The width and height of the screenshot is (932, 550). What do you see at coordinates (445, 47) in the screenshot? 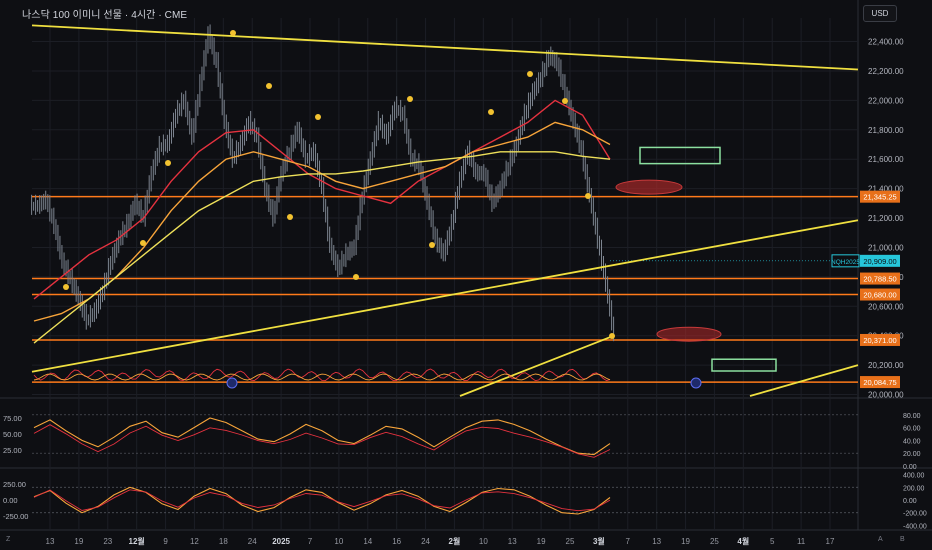
I see `upper-trendline` at bounding box center [445, 47].